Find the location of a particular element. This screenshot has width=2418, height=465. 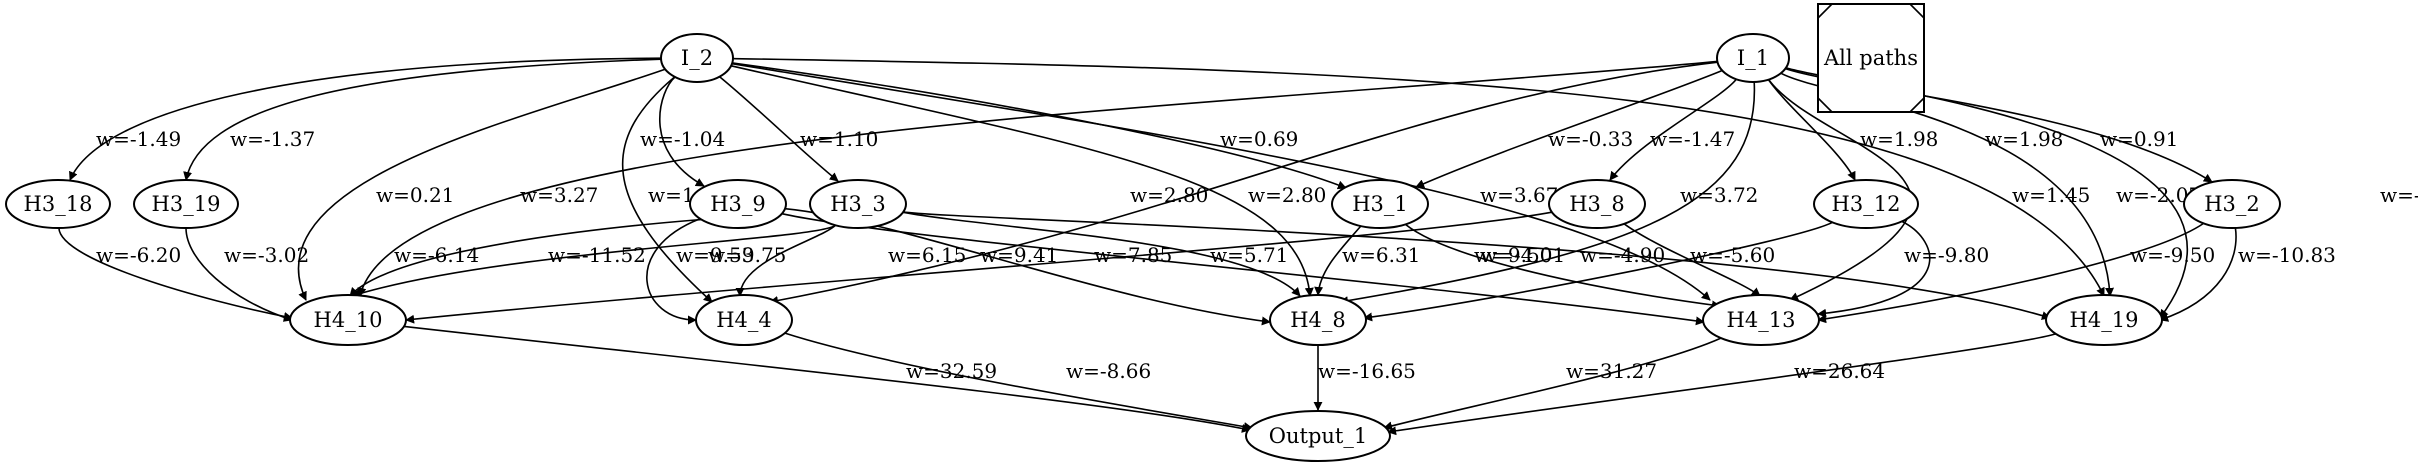

edge-weight-label: w=9.50 is located at coordinates (1513, 255).